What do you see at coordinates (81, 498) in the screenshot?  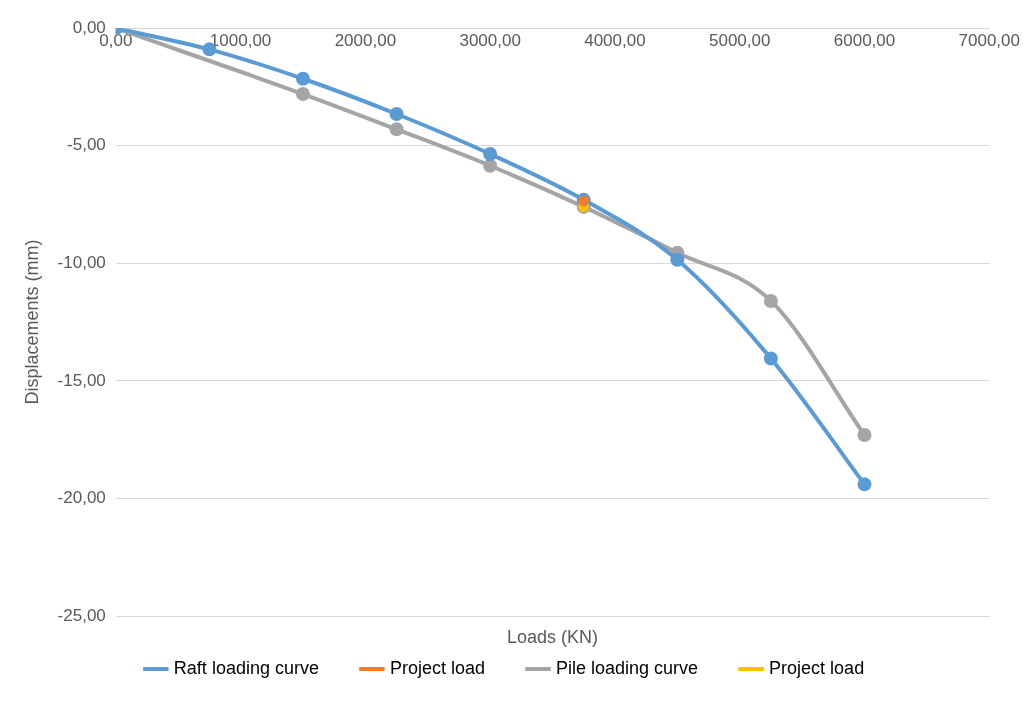 I see `y-tick-label: -20,00` at bounding box center [81, 498].